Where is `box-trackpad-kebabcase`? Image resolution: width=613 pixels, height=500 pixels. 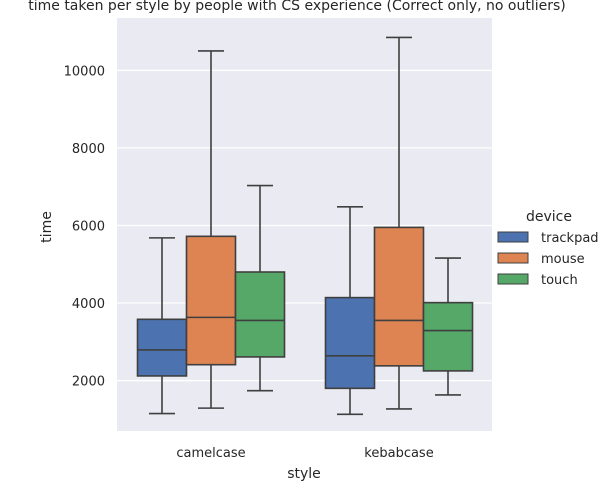 box-trackpad-kebabcase is located at coordinates (350, 311).